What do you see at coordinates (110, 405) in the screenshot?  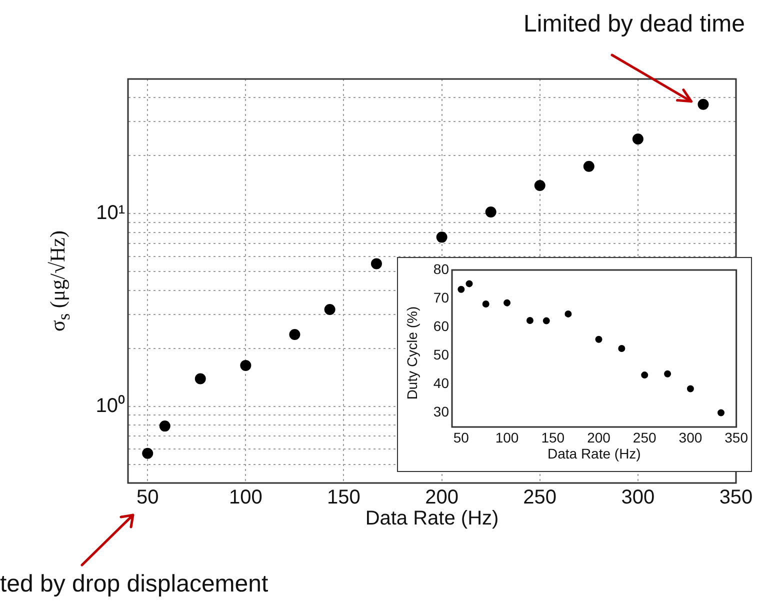 I see `y-tick-label: 10⁰` at bounding box center [110, 405].